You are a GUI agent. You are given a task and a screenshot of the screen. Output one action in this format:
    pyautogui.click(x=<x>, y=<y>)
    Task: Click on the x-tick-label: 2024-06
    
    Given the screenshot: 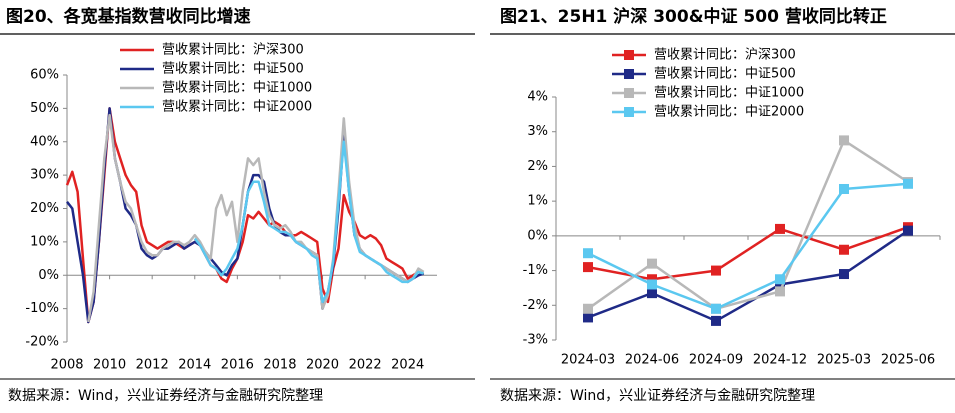 What is the action you would take?
    pyautogui.click(x=652, y=360)
    